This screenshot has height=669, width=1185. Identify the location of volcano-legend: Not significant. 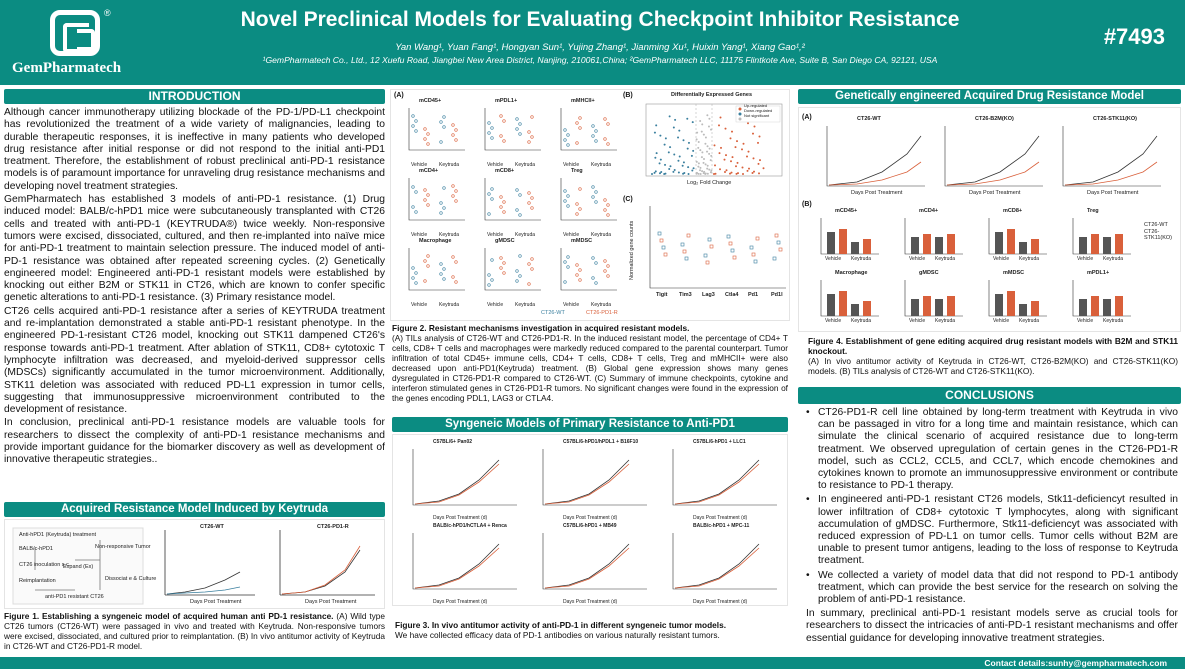
(757, 115).